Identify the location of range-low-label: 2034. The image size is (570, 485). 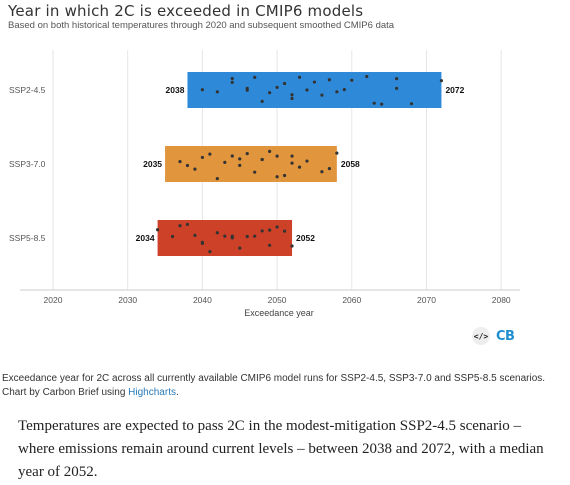
(145, 238).